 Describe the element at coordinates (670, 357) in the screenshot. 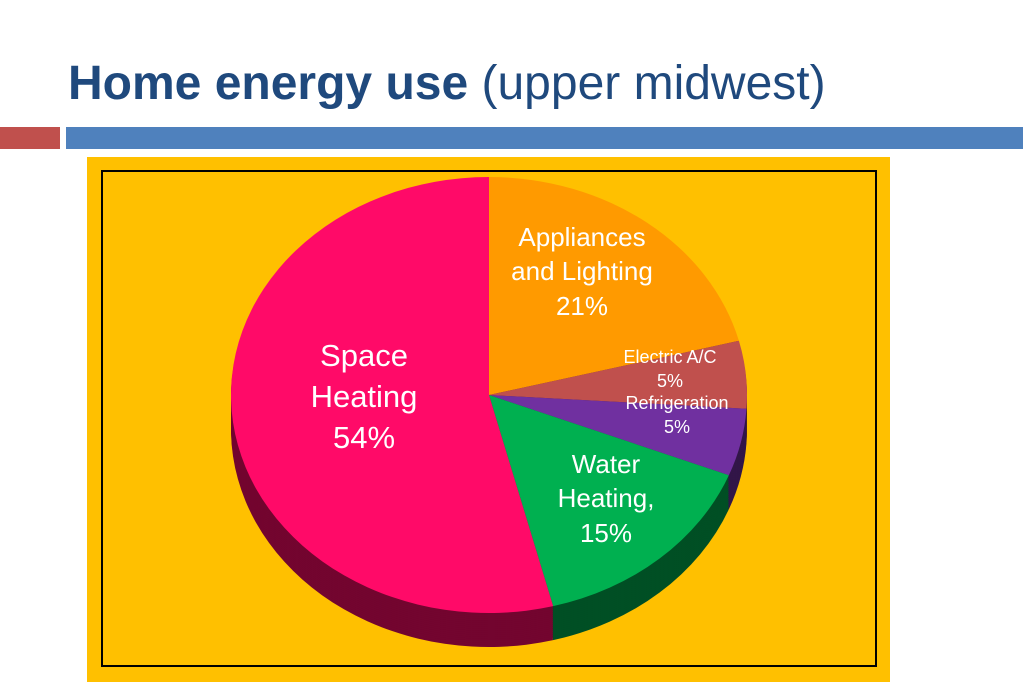

I see `category-label: Electric A/C` at that location.